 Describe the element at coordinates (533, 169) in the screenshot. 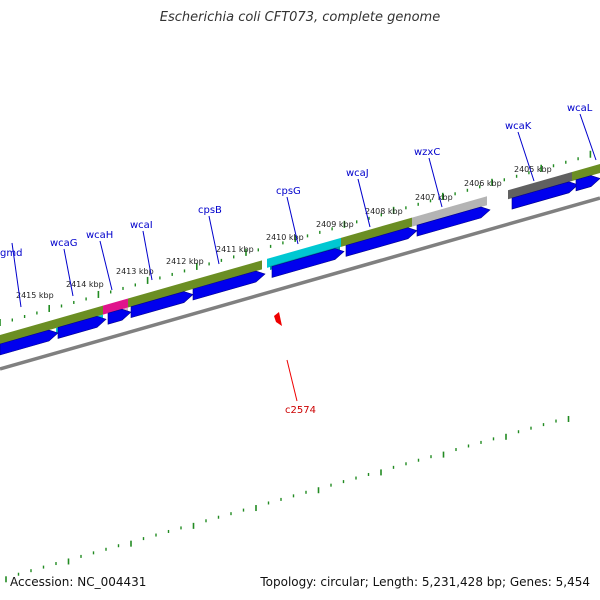

I see `scale-label: 2405 kbp` at that location.